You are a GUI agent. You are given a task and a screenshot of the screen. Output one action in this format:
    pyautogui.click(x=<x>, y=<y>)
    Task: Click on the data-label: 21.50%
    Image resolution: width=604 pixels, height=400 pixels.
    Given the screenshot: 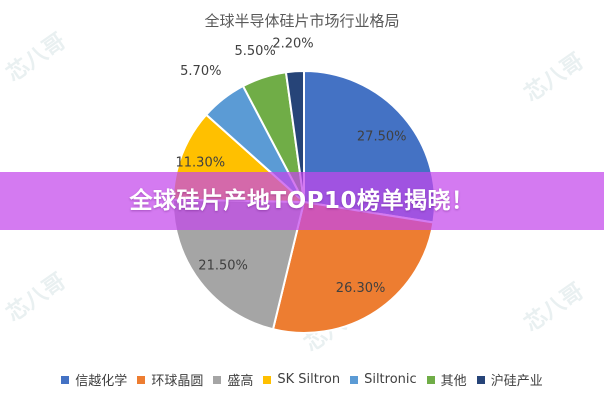 What is the action you would take?
    pyautogui.click(x=223, y=265)
    